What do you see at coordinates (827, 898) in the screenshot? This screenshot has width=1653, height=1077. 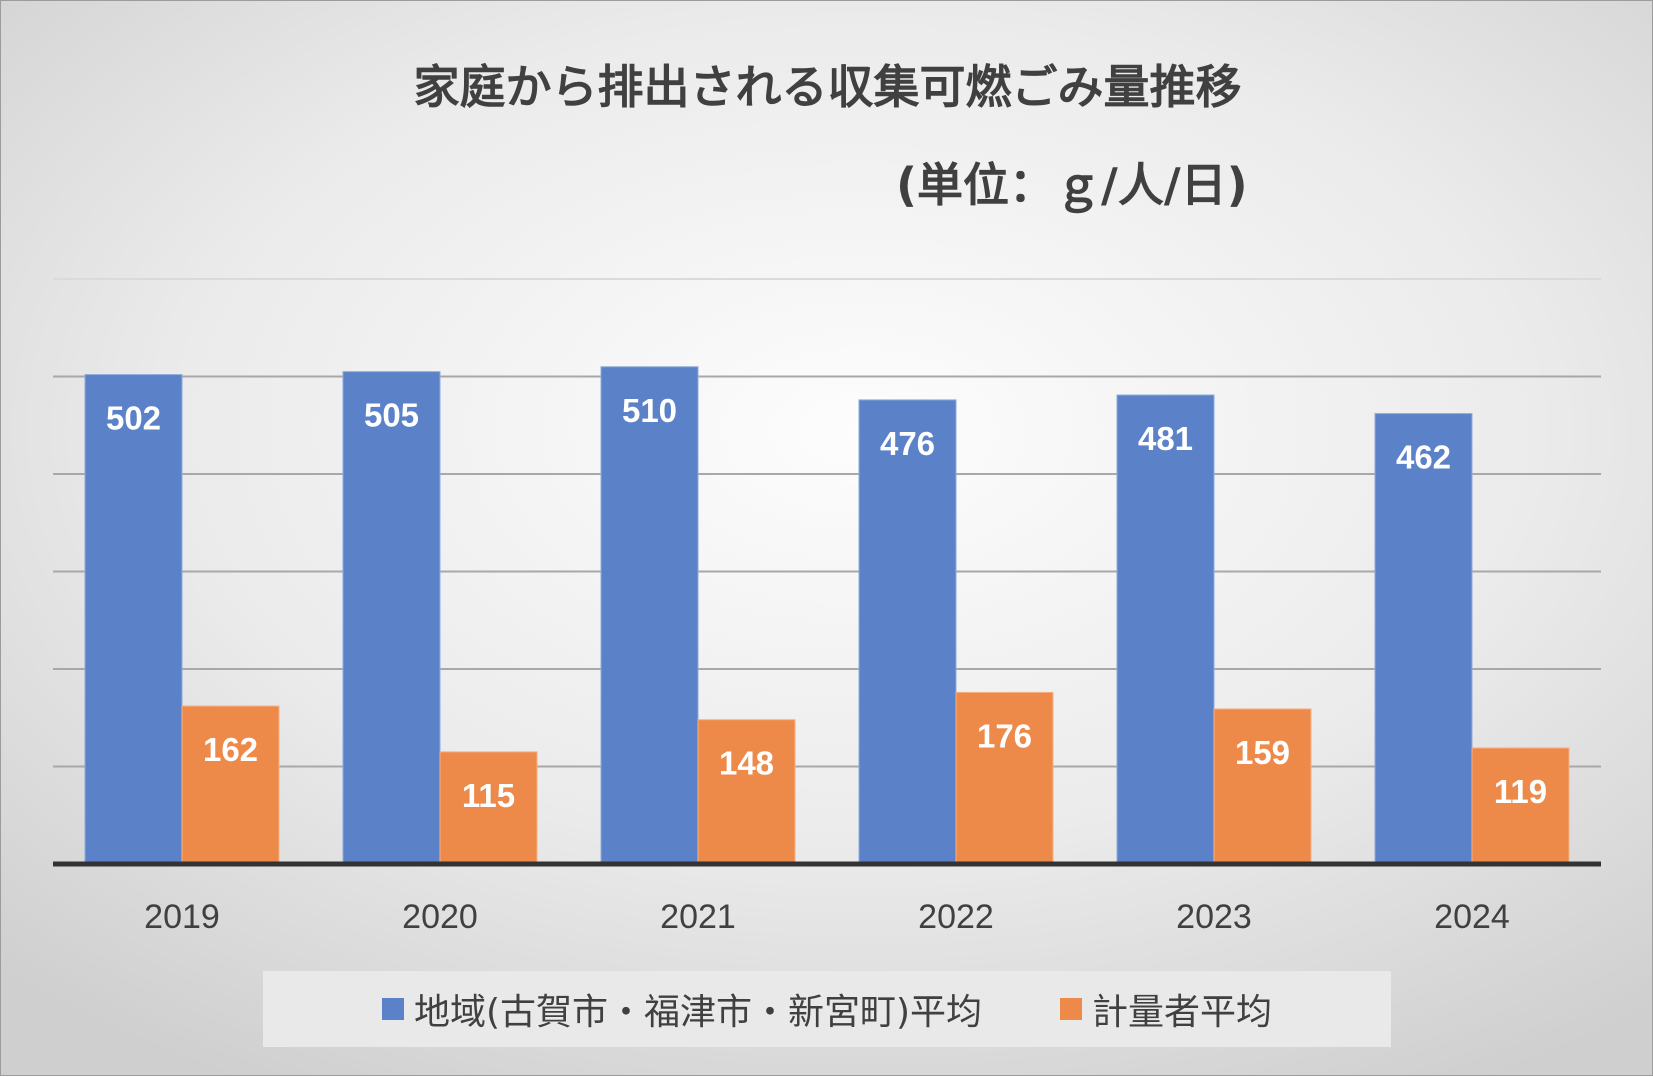 I see `x-axis: 2019 2020 2021 2022 2023 2024` at bounding box center [827, 898].